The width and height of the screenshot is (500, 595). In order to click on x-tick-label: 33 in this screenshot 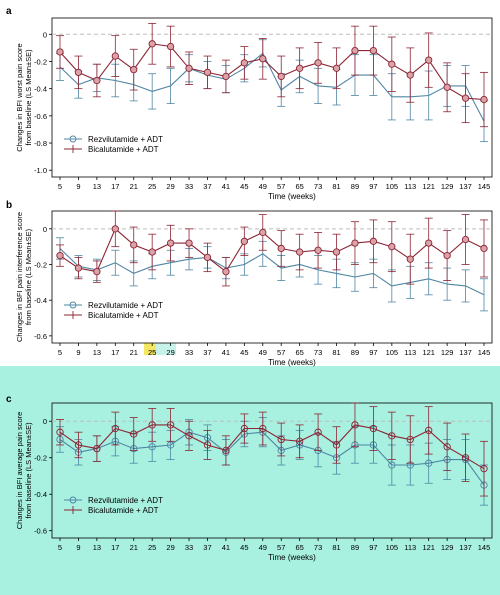, I will do `click(189, 547)`.